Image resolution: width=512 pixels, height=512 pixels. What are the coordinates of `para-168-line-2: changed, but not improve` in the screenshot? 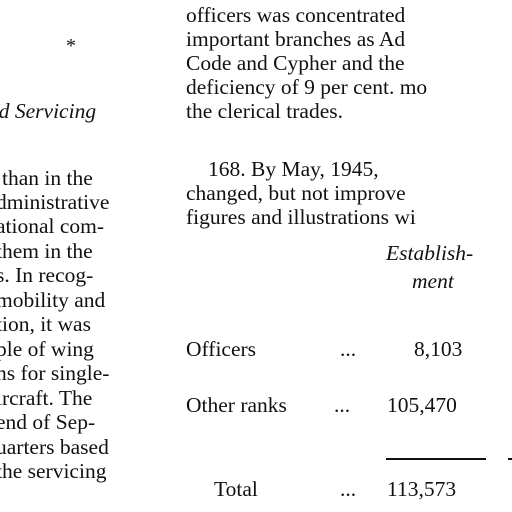 It's located at (296, 193).